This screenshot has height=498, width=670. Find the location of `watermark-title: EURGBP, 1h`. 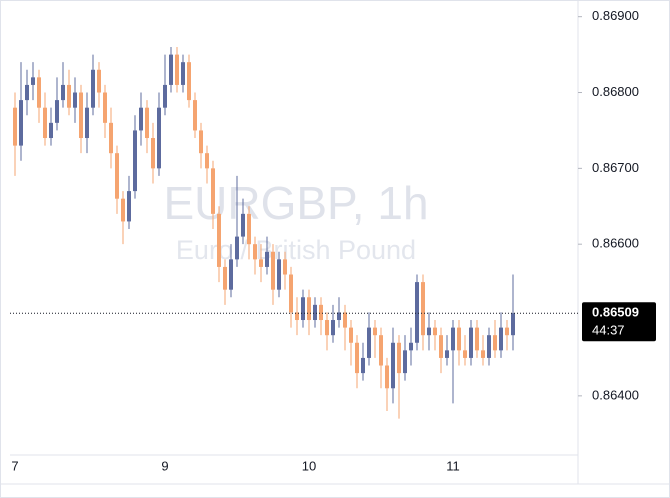

watermark-title: EURGBP, 1h is located at coordinates (295, 203).